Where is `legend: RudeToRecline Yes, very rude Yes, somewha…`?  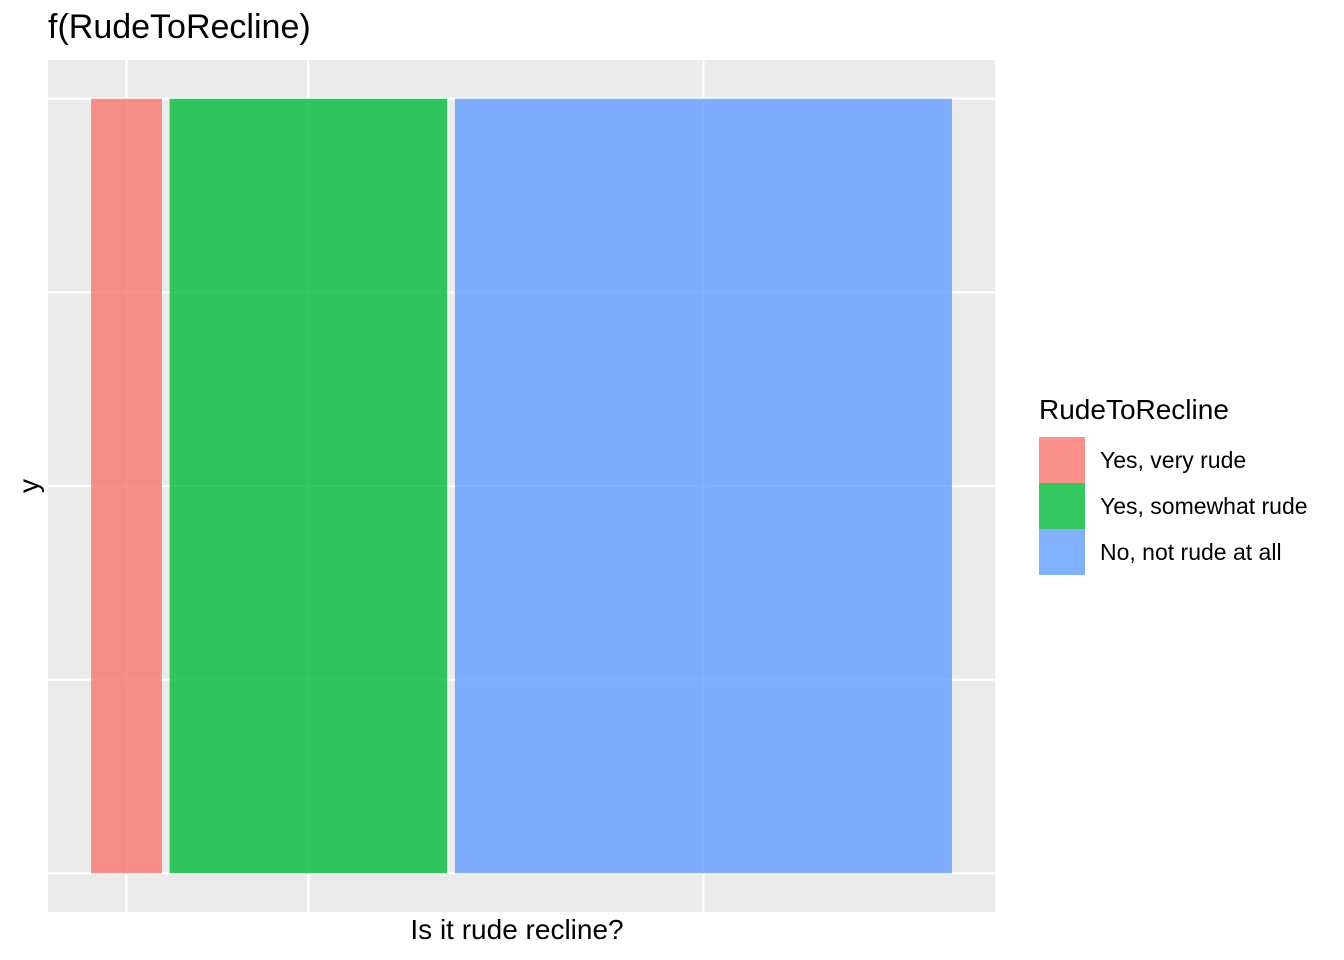 legend: RudeToRecline Yes, very rude Yes, somewha… is located at coordinates (1173, 484).